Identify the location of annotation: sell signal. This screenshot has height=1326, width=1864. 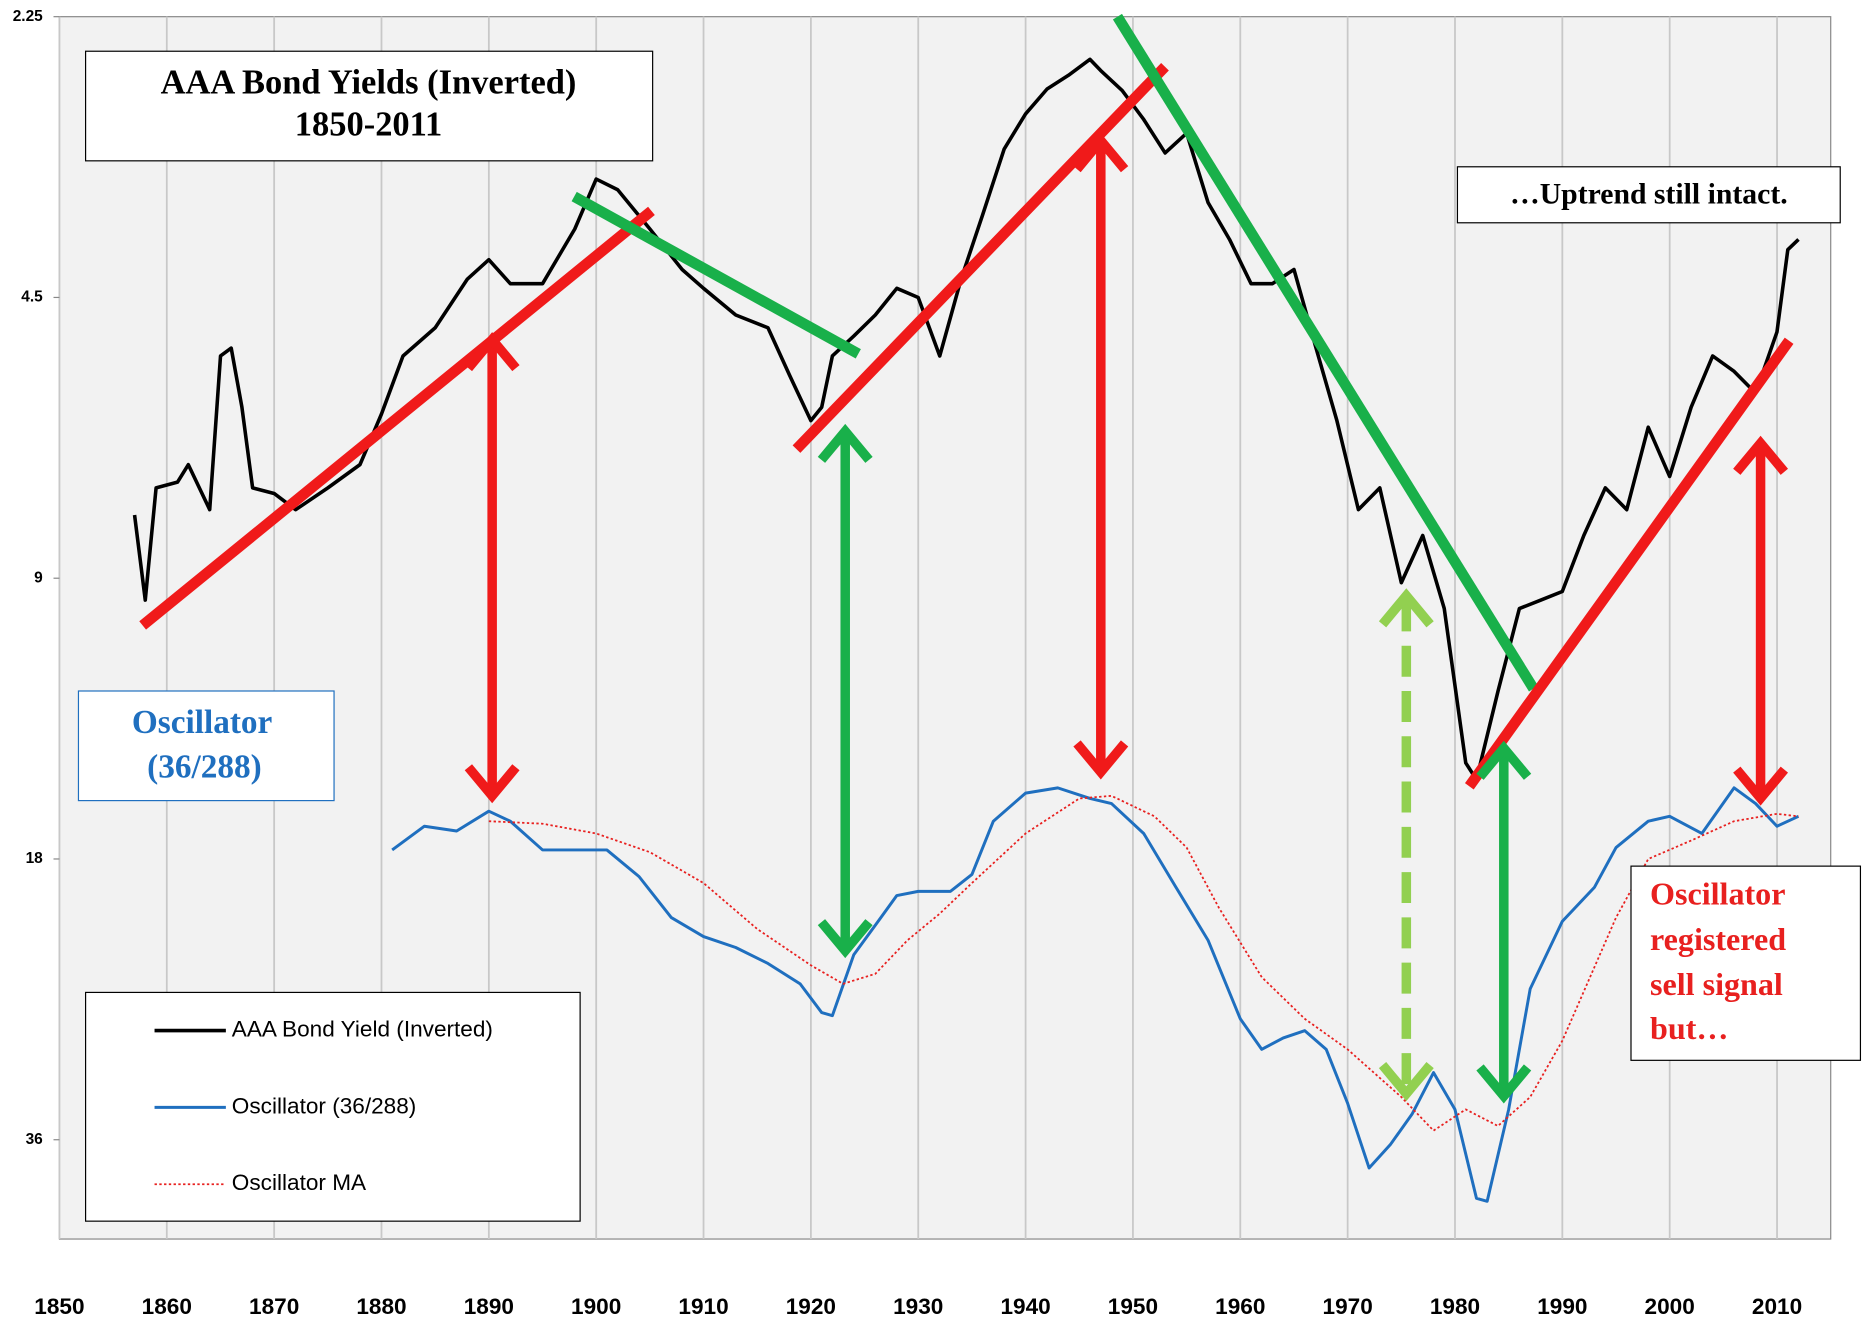
(1716, 984).